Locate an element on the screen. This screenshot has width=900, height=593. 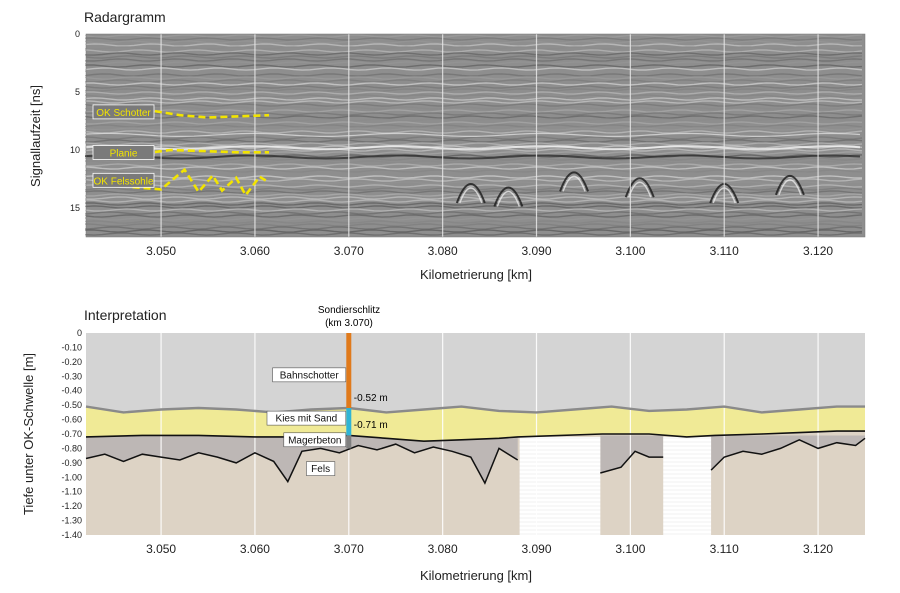
radar-x-tick: 3.090 is located at coordinates (536, 251).